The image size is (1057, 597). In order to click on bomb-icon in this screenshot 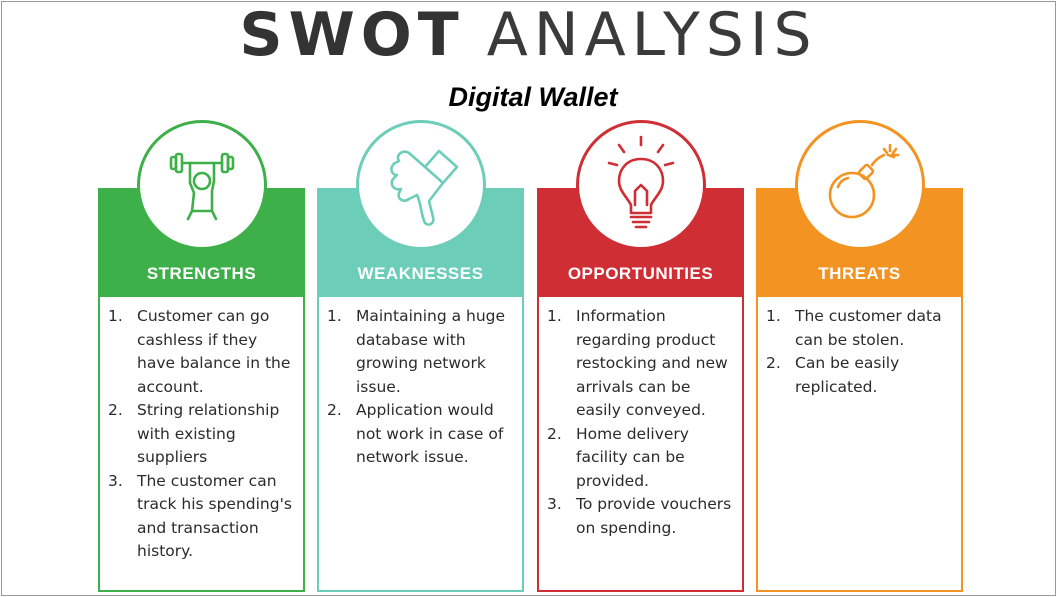, I will do `click(864, 181)`.